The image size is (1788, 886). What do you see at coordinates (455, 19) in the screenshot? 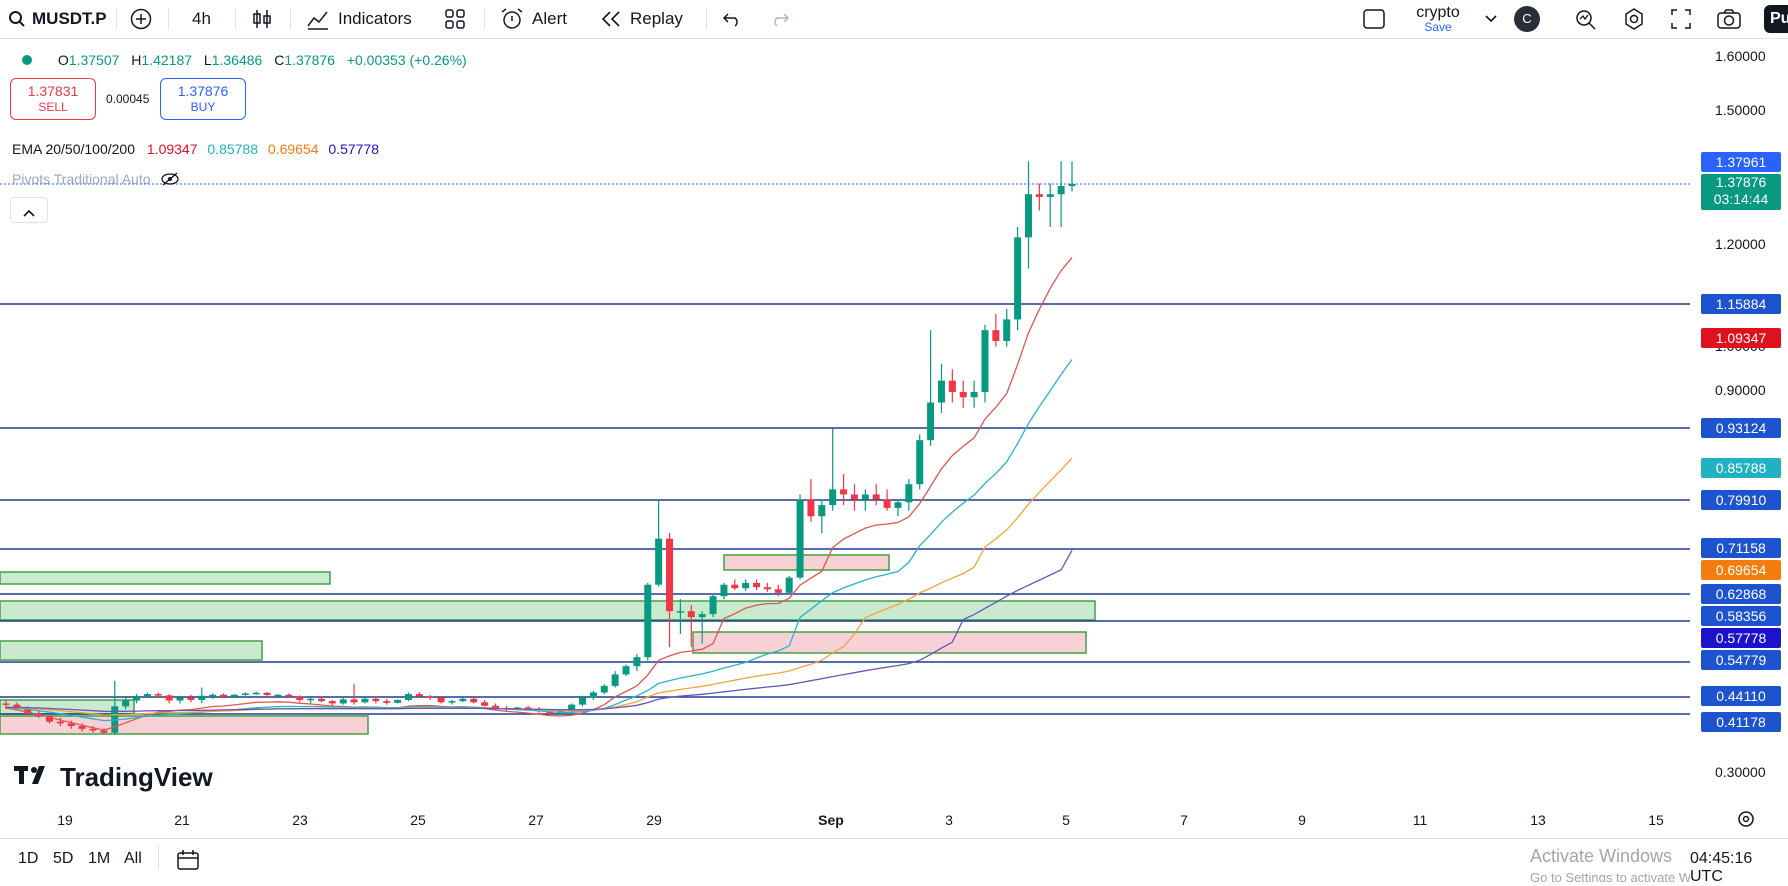
I see `templates-button` at bounding box center [455, 19].